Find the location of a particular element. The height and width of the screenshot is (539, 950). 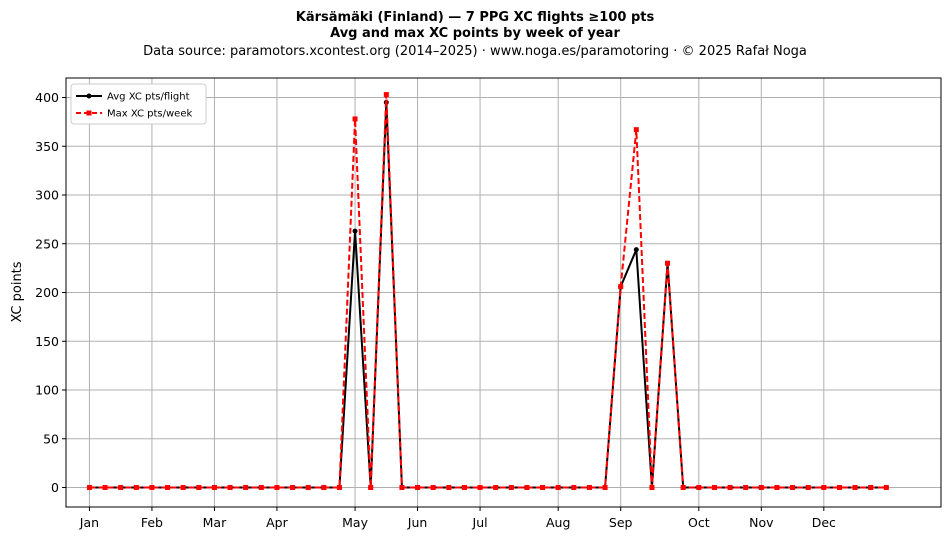

y-tick-label: 100 is located at coordinates (47, 390).